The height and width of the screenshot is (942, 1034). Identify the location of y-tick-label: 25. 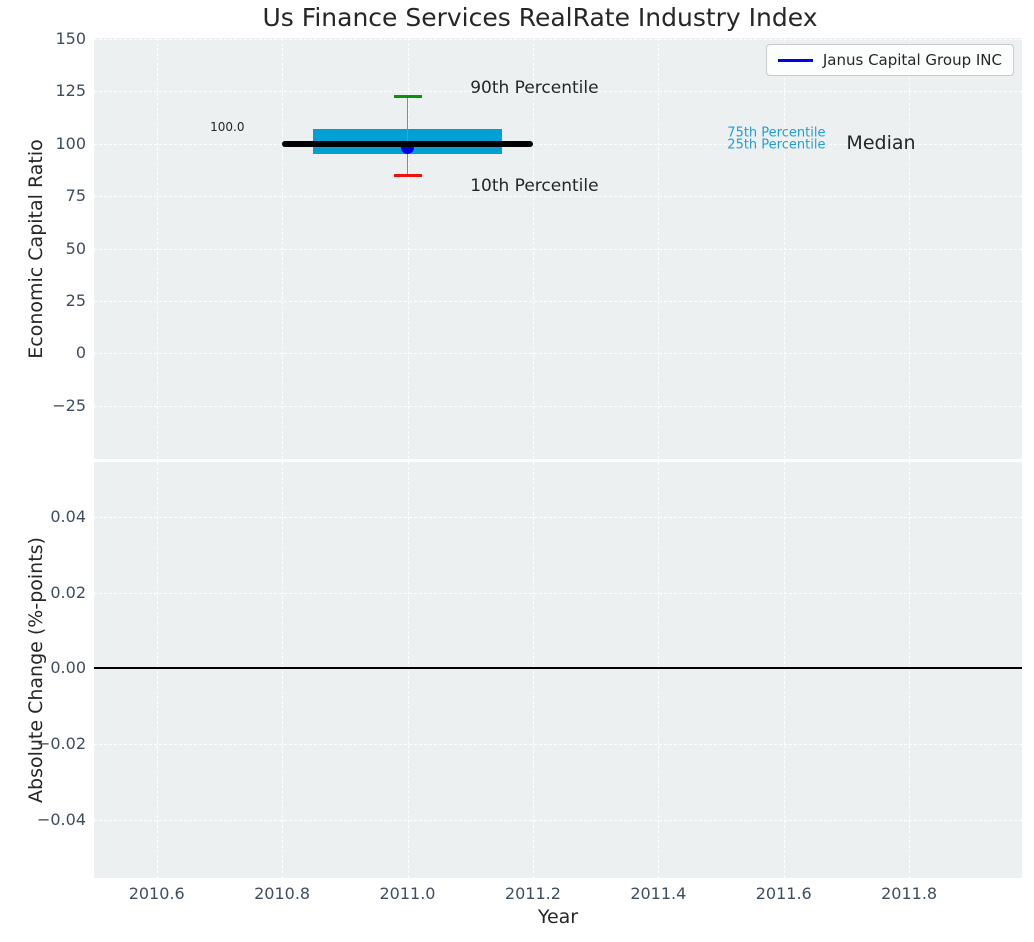
(75, 300).